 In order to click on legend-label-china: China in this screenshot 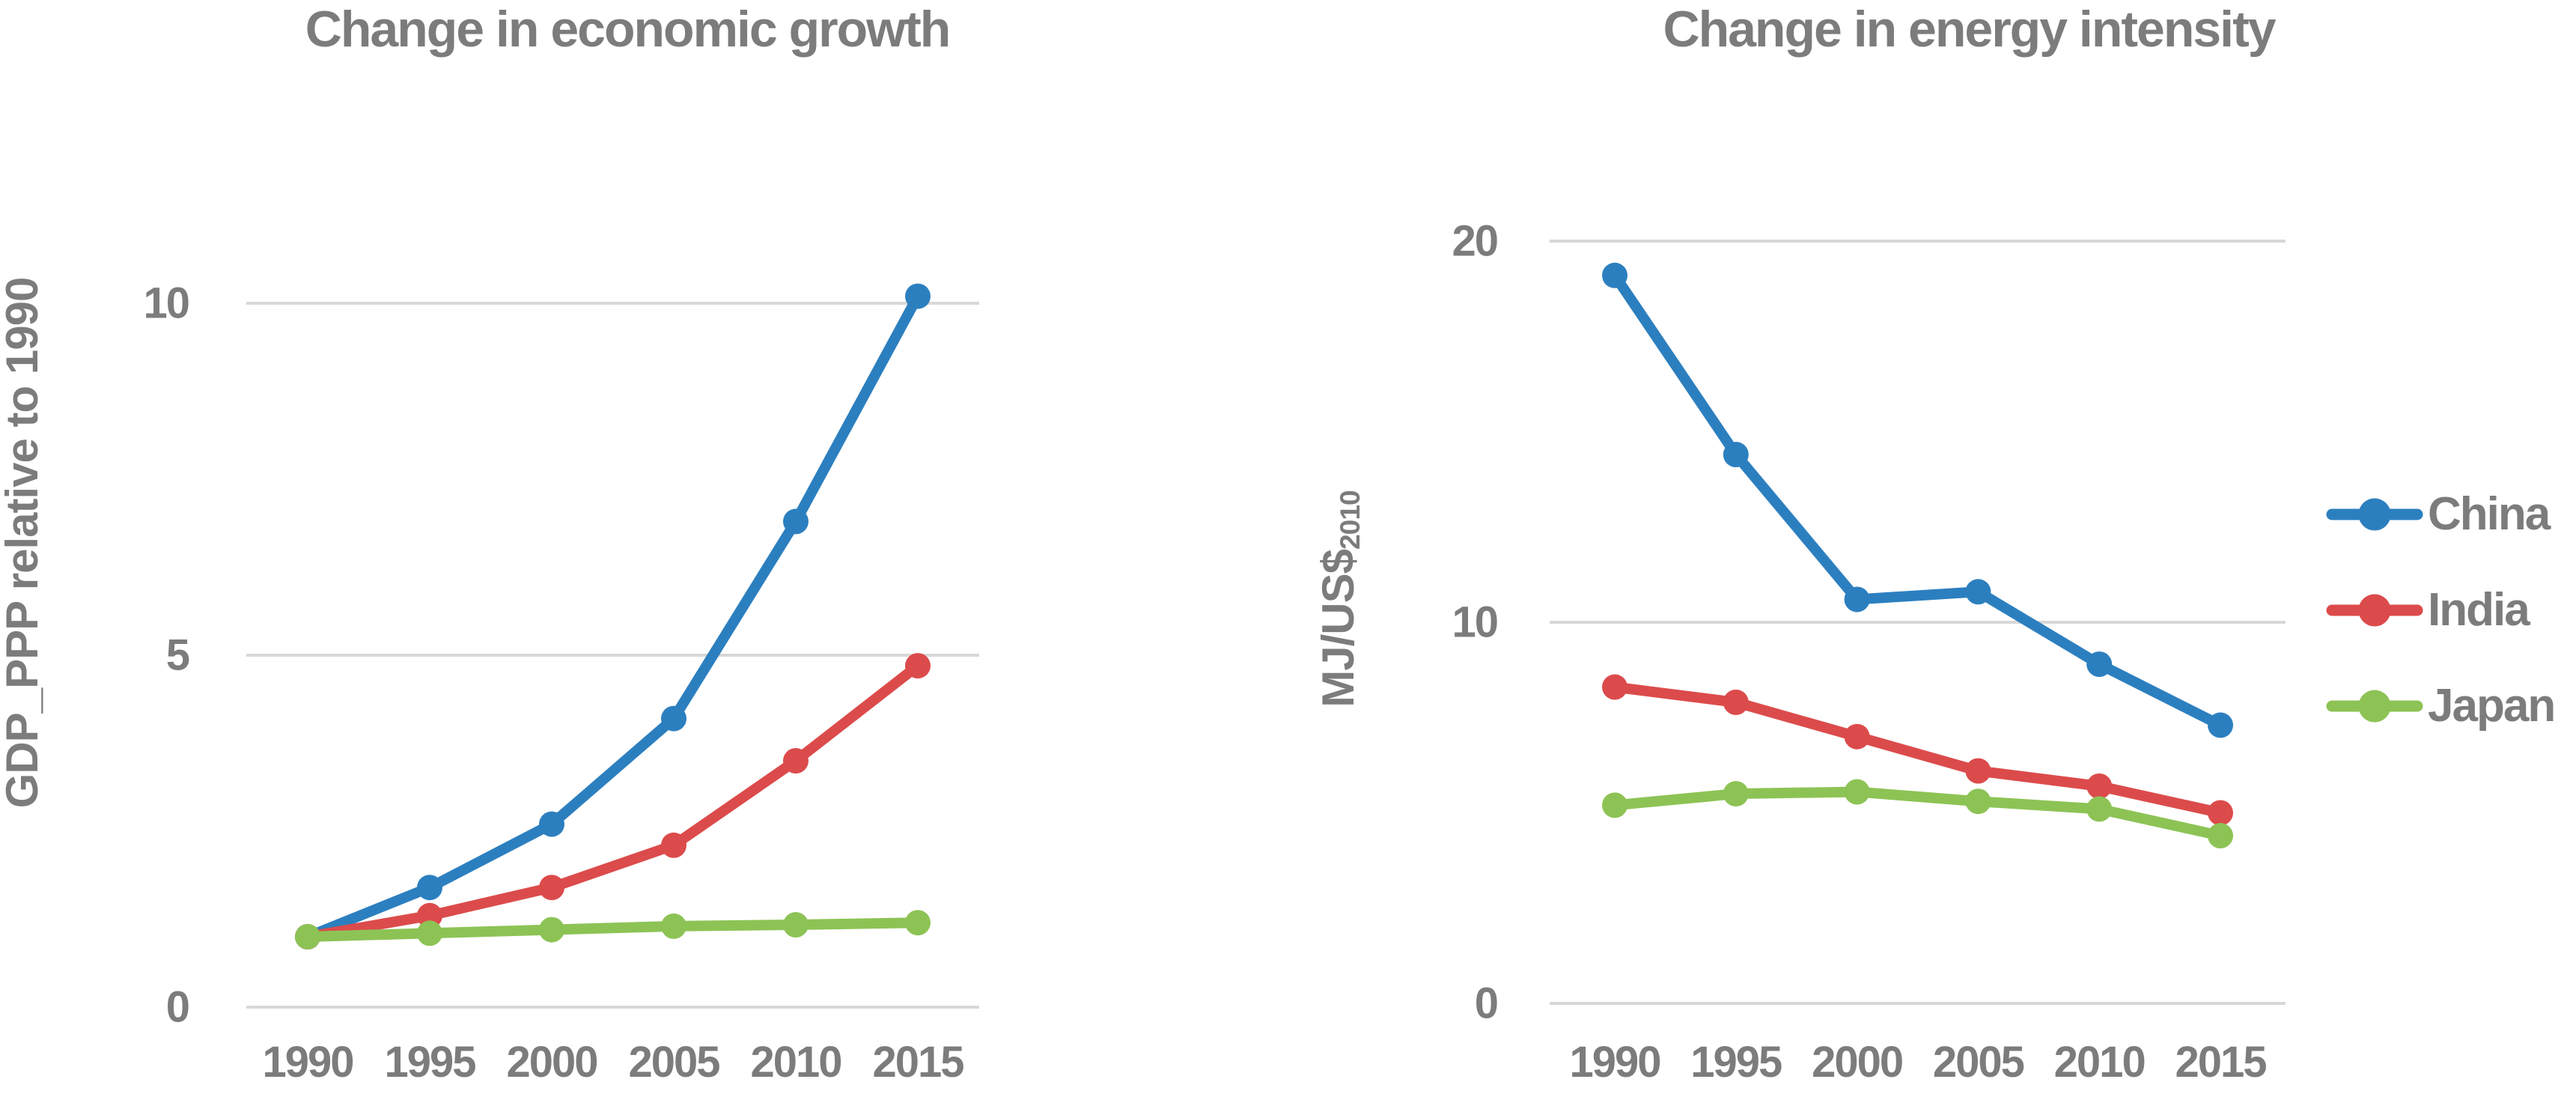, I will do `click(2489, 513)`.